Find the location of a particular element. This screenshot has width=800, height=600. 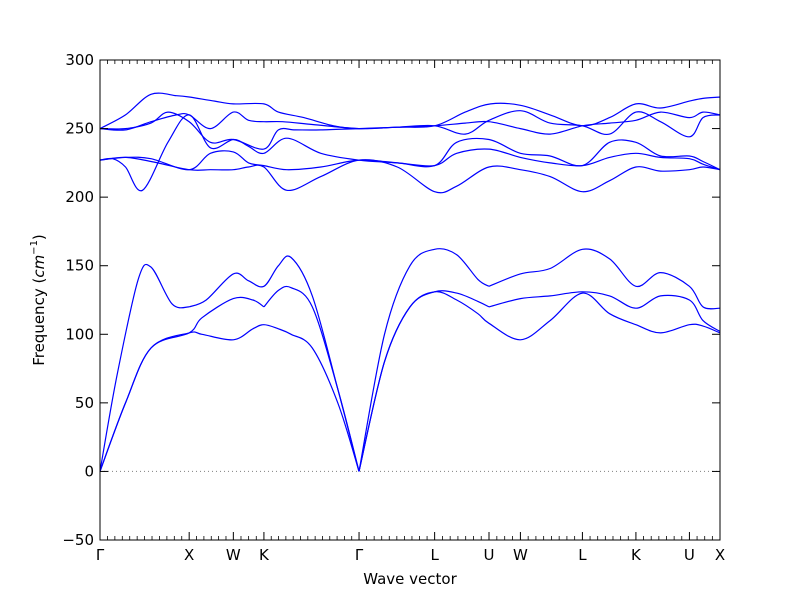

y-axis-label-exponent: −1 is located at coordinates (34, 247).